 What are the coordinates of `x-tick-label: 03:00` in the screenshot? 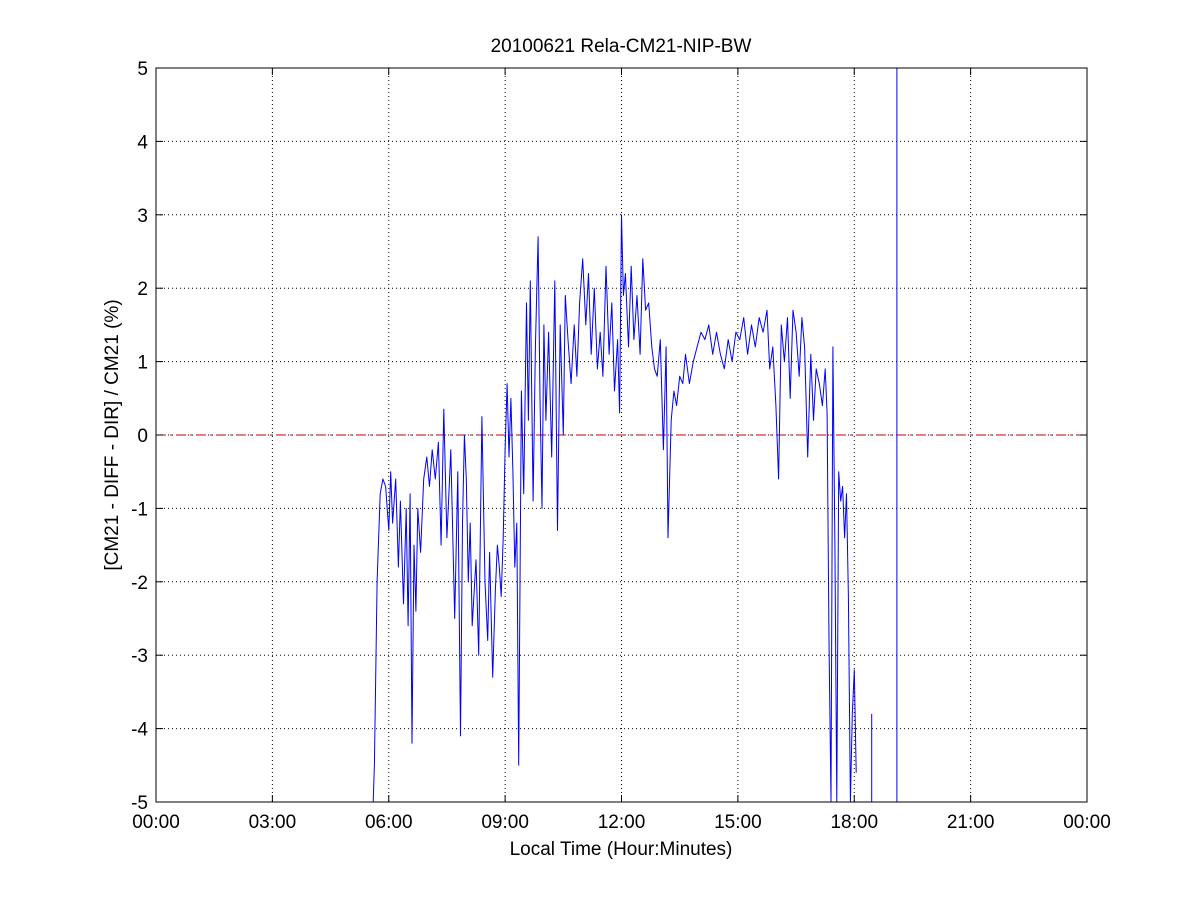 It's located at (273, 822).